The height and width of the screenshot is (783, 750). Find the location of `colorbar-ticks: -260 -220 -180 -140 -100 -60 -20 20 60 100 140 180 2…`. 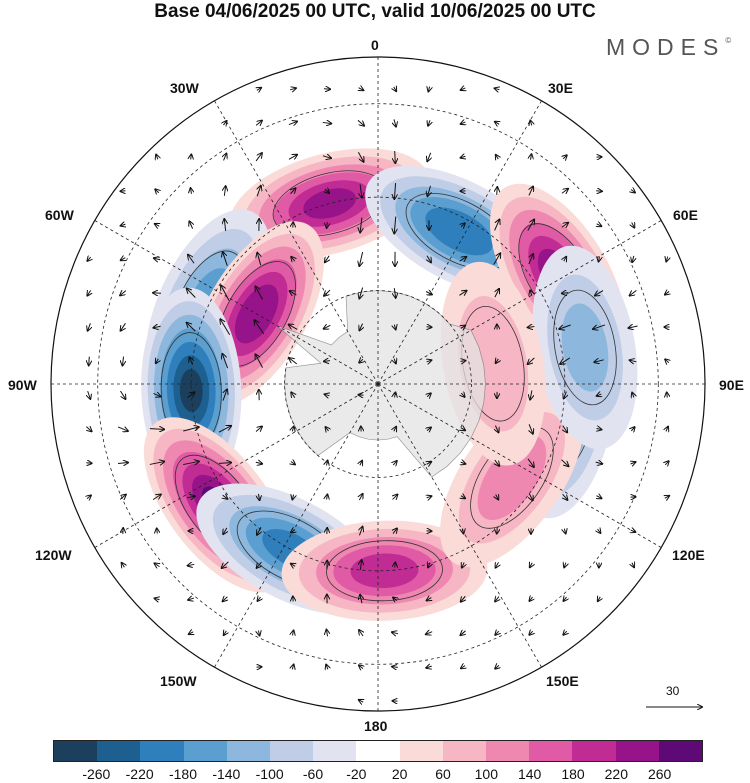

colorbar-ticks: -260 -220 -180 -140 -100 -60 -20 20 60 100 140 180 2… is located at coordinates (375, 774).